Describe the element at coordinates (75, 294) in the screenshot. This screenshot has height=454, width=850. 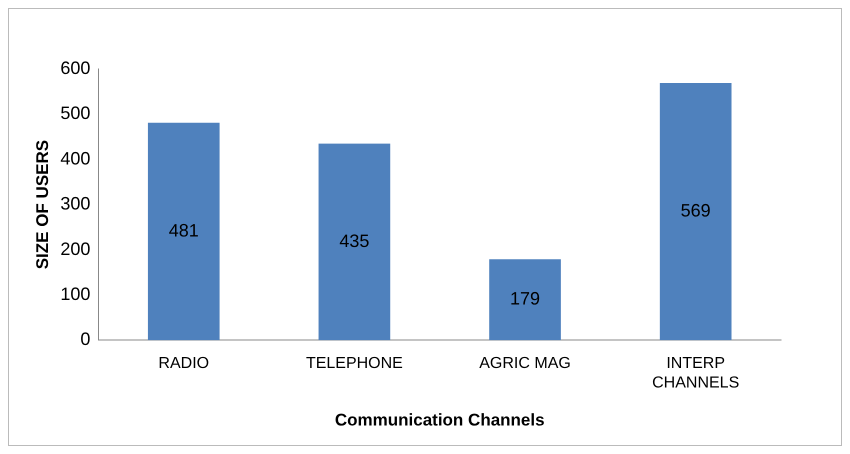
I see `y-tick-label: 100` at that location.